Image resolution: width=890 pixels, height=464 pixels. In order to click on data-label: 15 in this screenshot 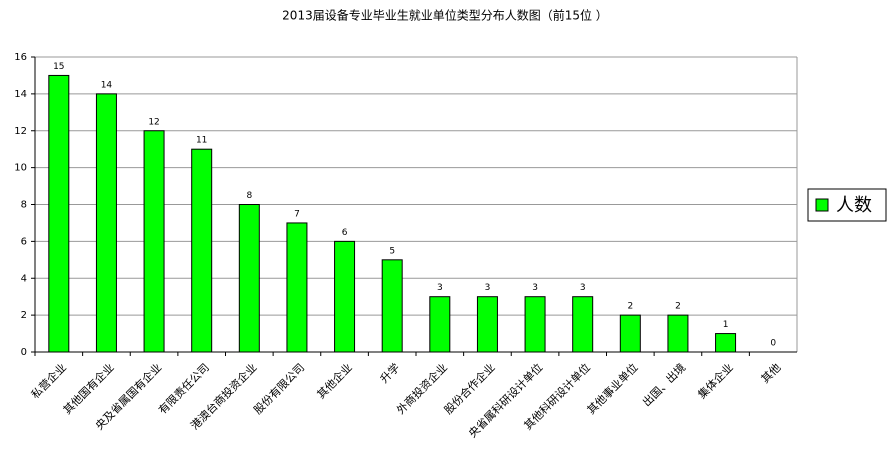, I will do `click(58, 67)`.